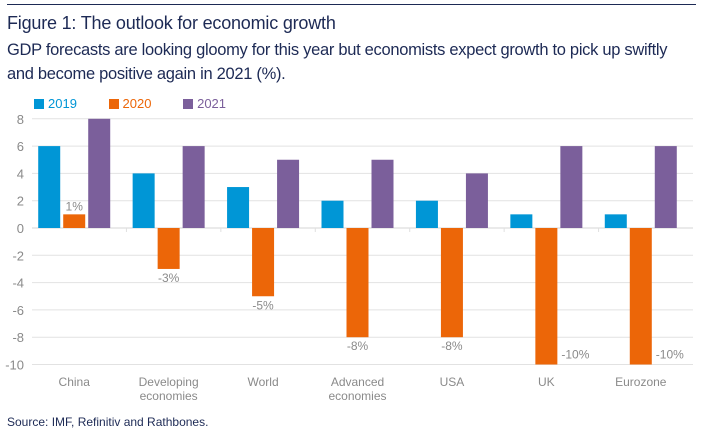 Image resolution: width=703 pixels, height=436 pixels. I want to click on y-tick-label: -2, so click(18, 255).